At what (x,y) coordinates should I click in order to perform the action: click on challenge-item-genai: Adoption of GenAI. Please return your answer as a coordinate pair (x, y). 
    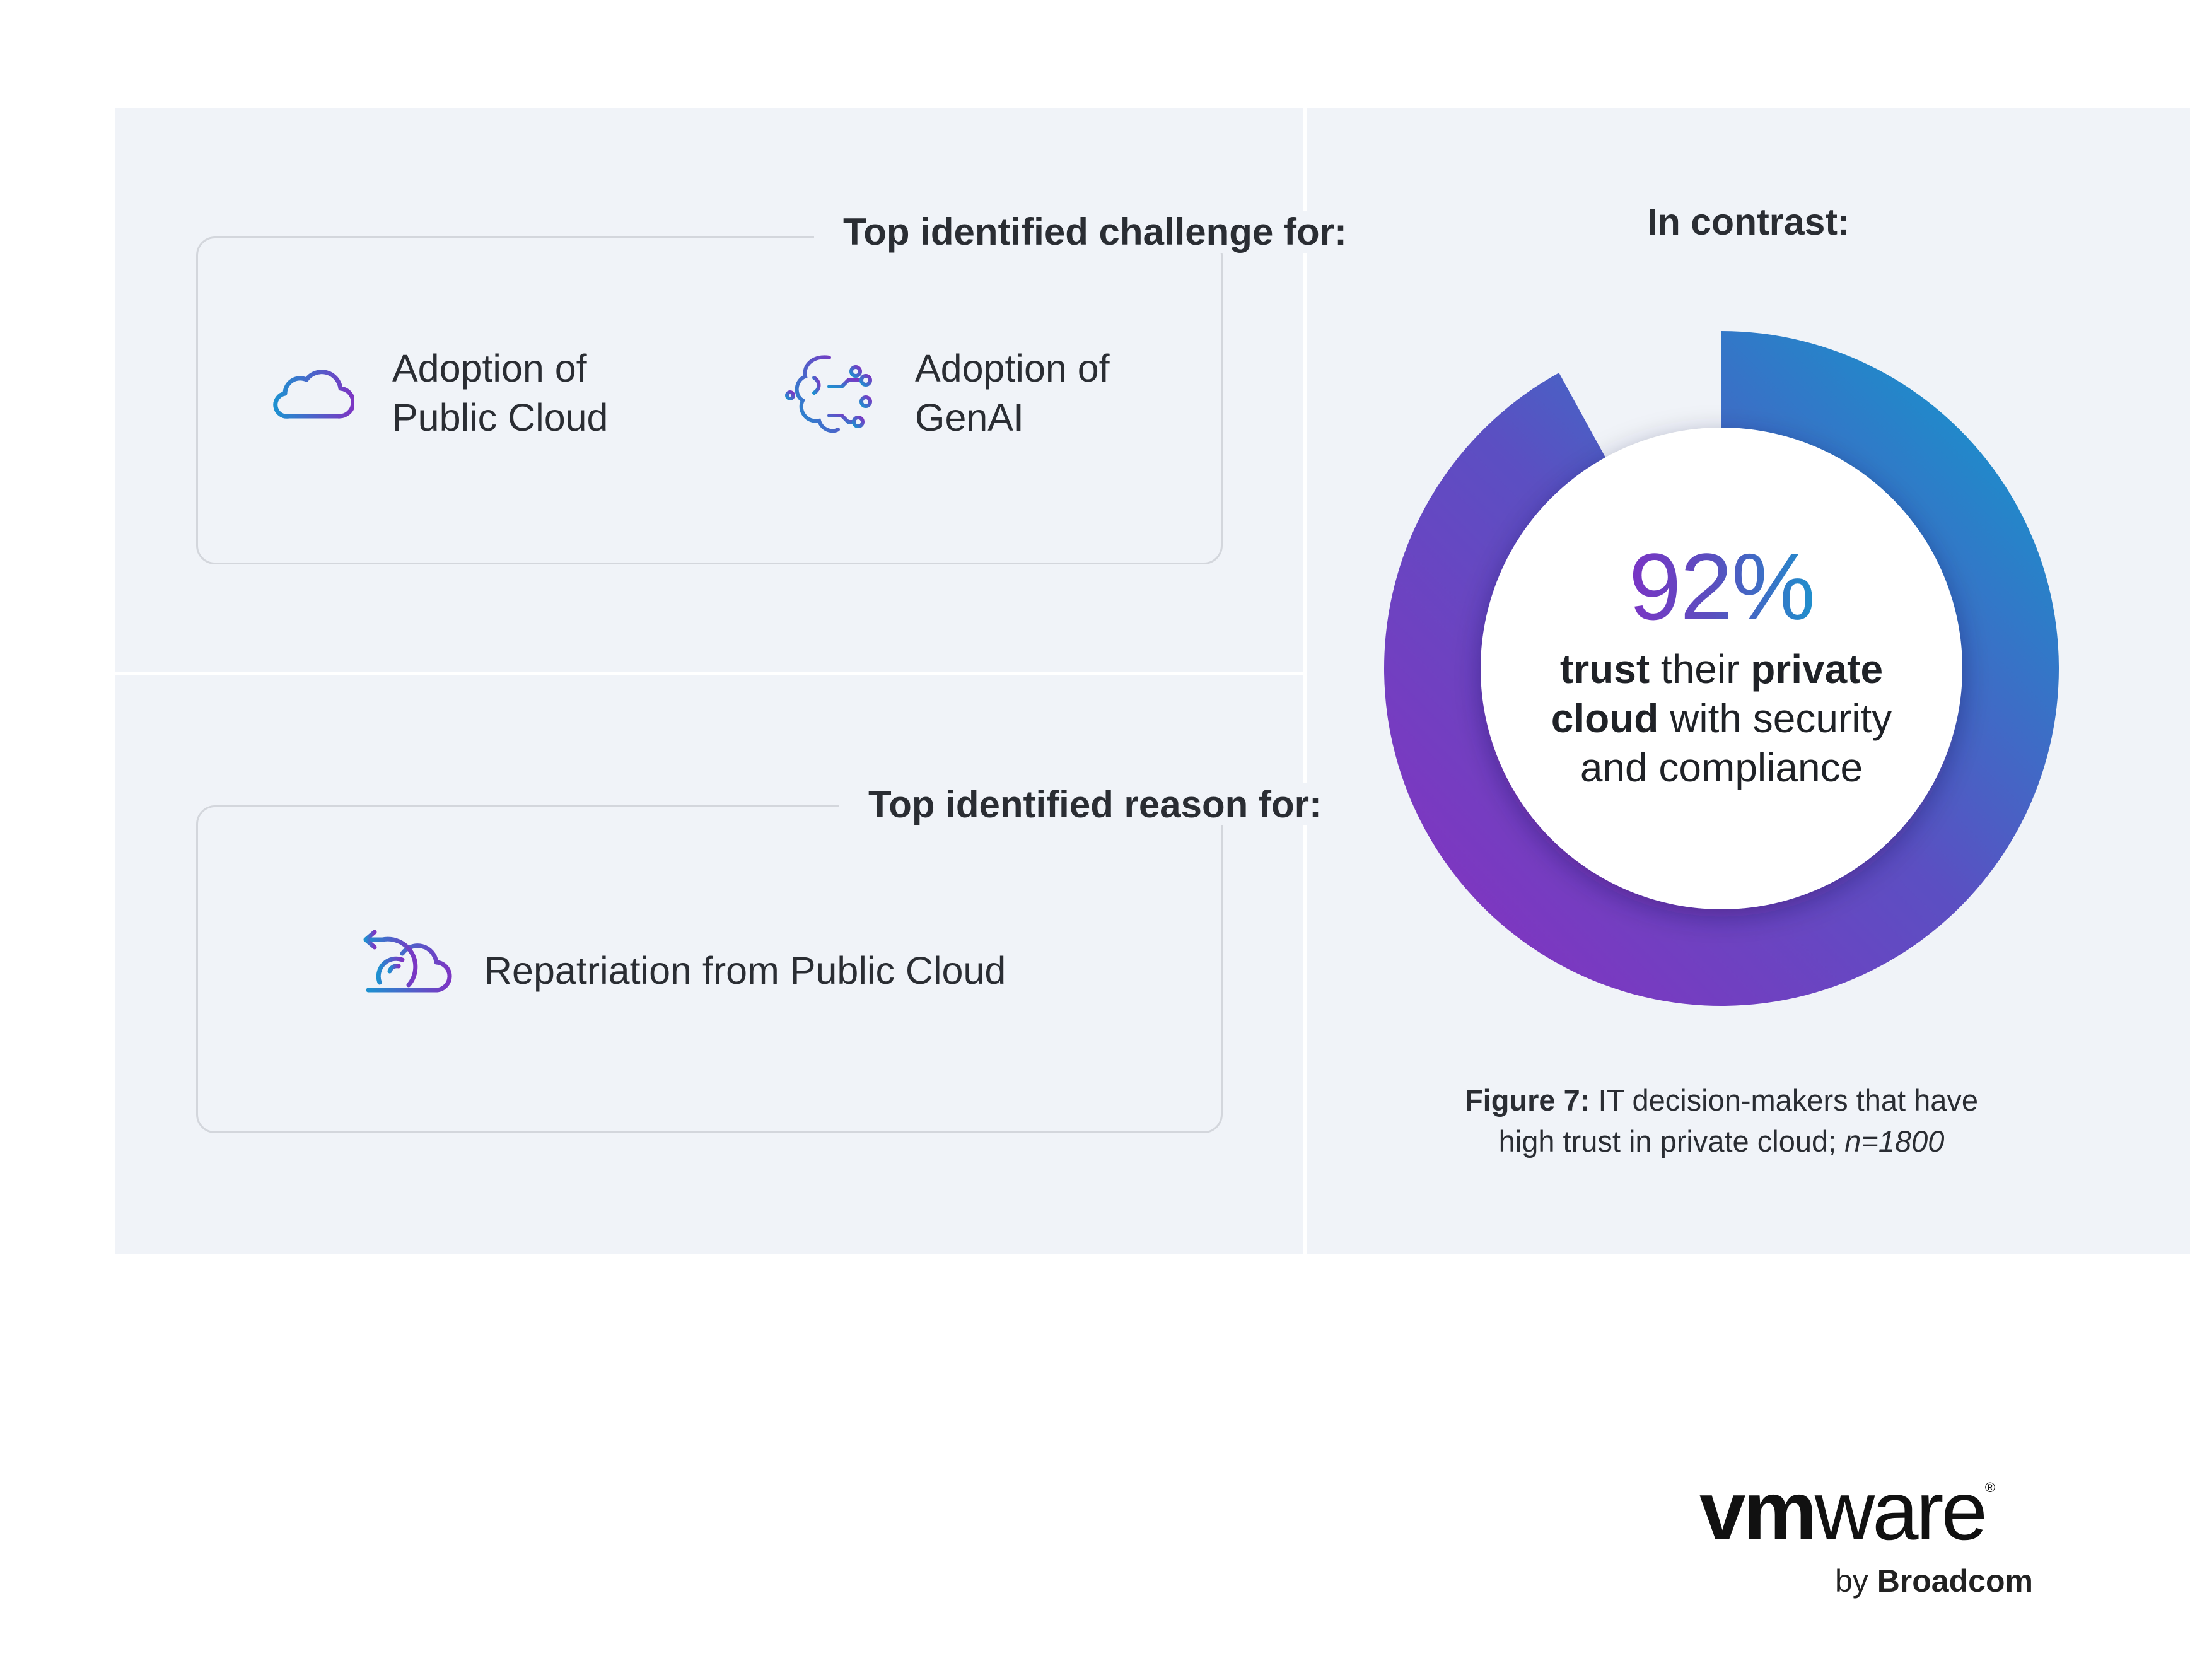
    Looking at the image, I should click on (1013, 393).